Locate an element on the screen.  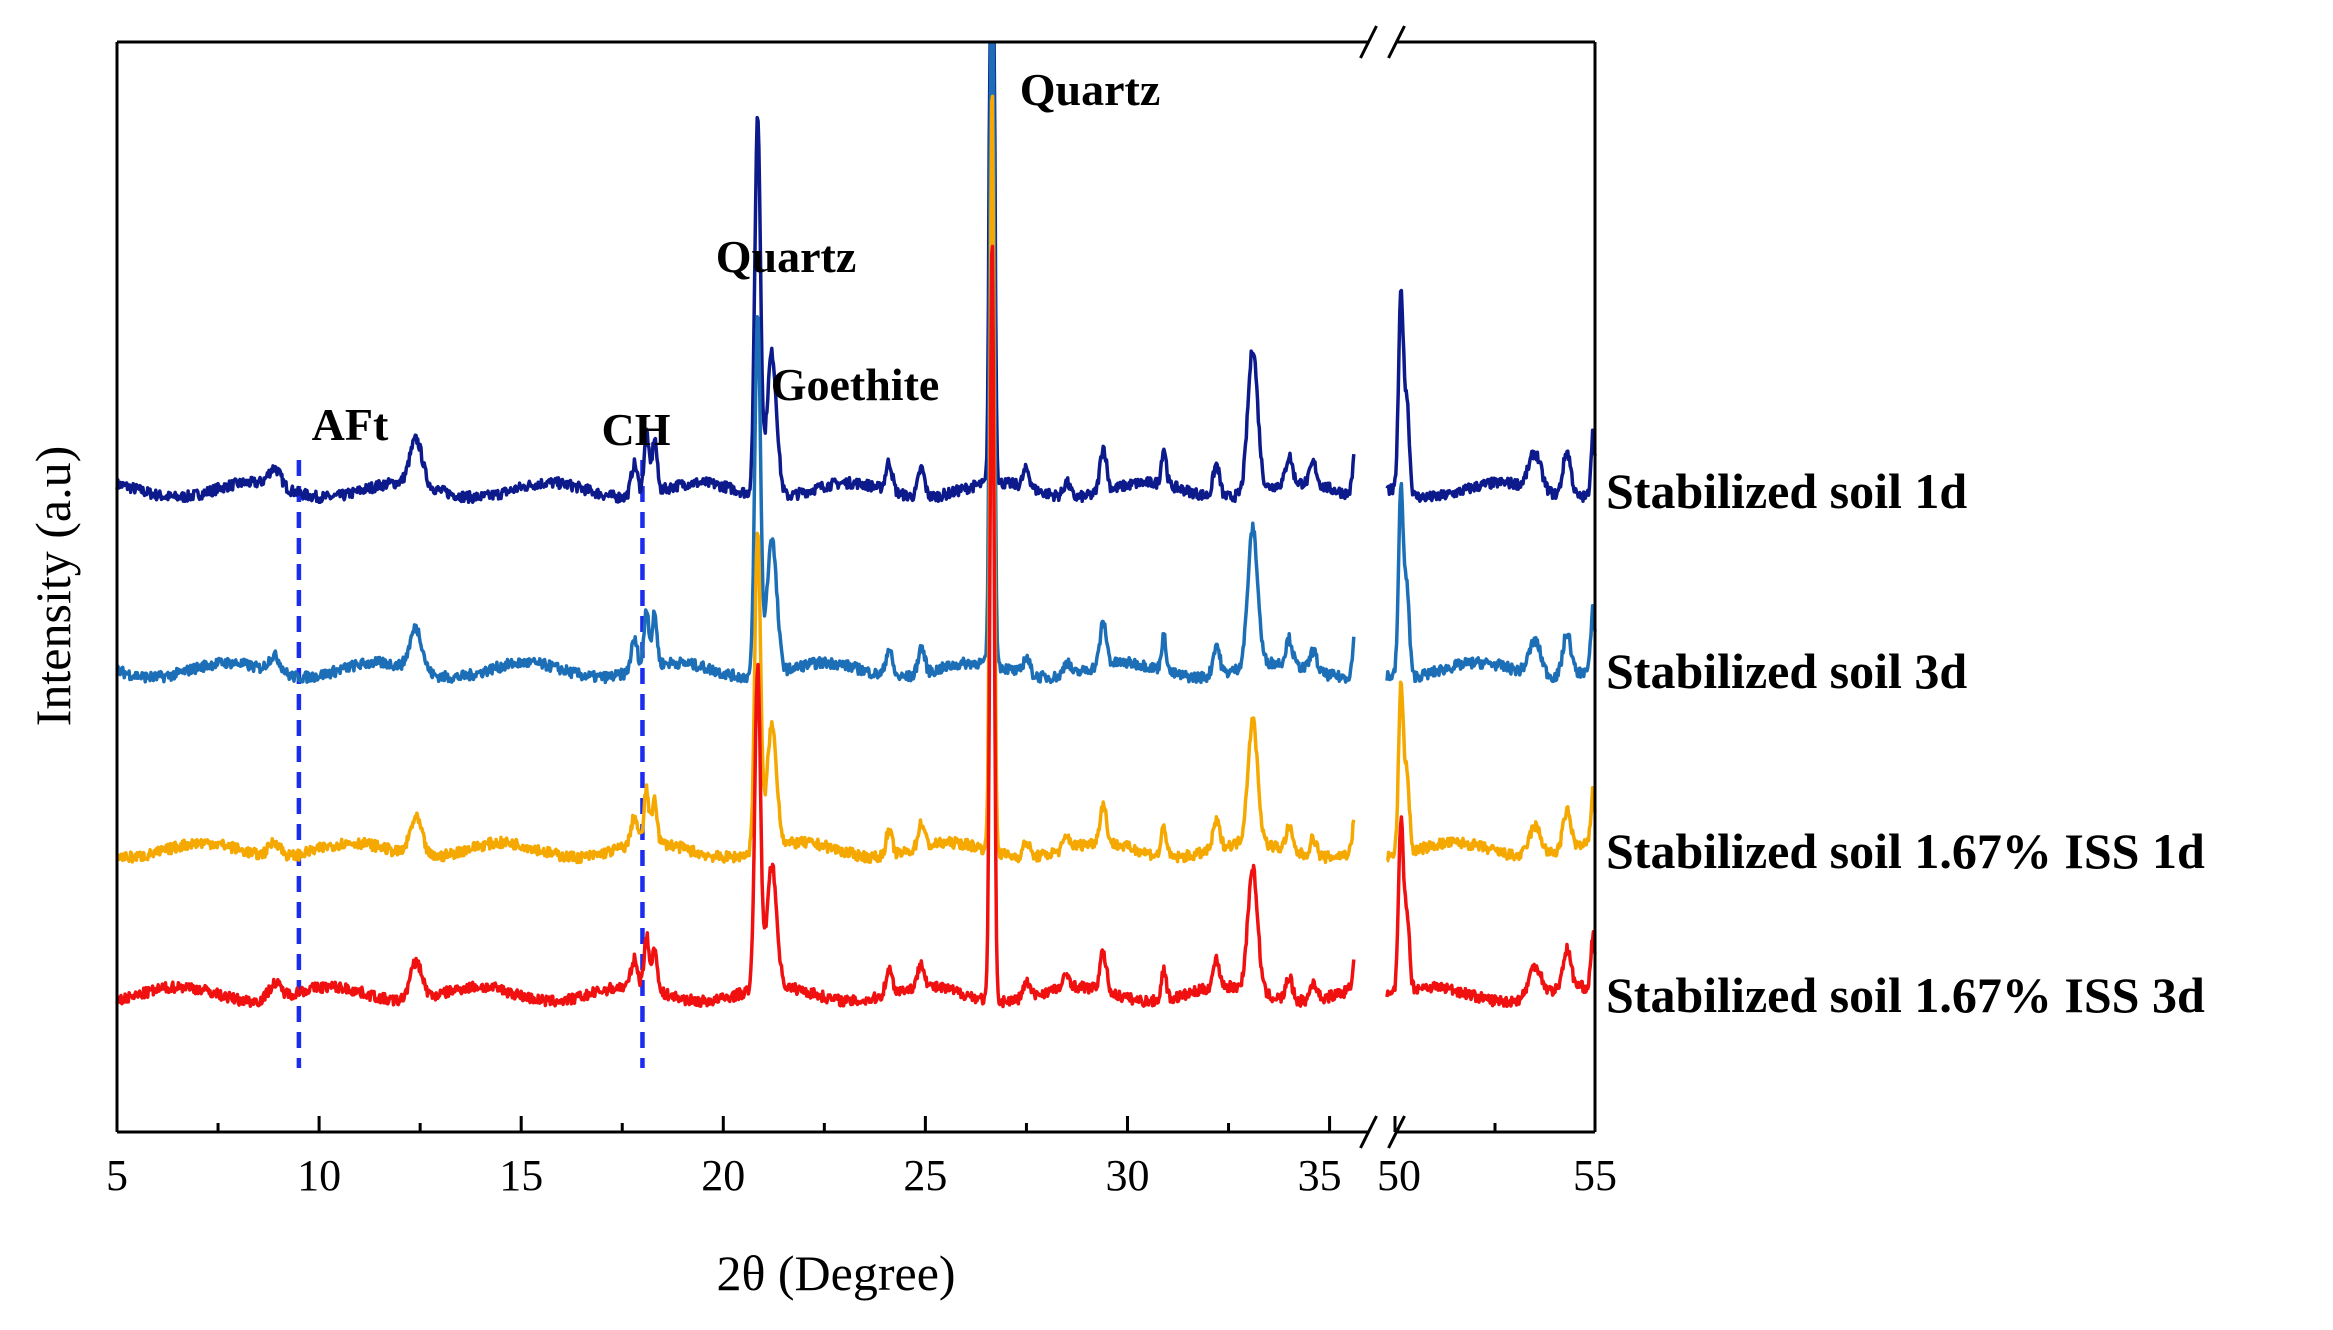
x-axis-title: 2θ (Degree) is located at coordinates (835, 1273).